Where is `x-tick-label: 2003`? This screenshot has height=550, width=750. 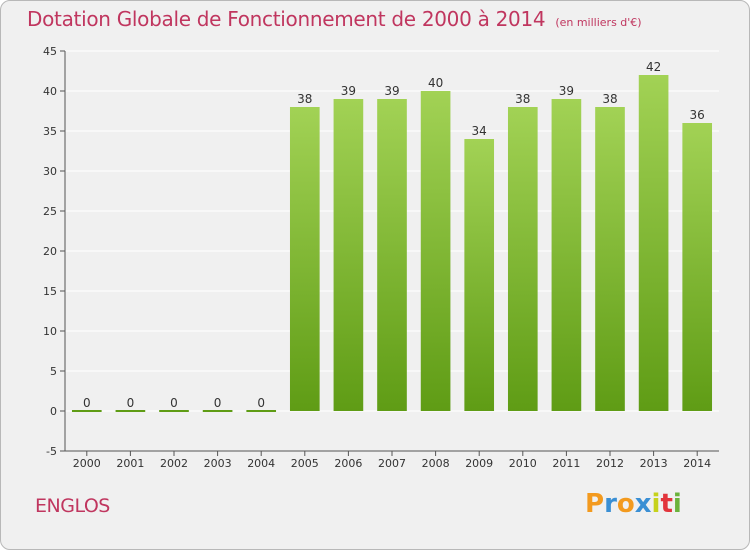 x-tick-label: 2003 is located at coordinates (218, 463).